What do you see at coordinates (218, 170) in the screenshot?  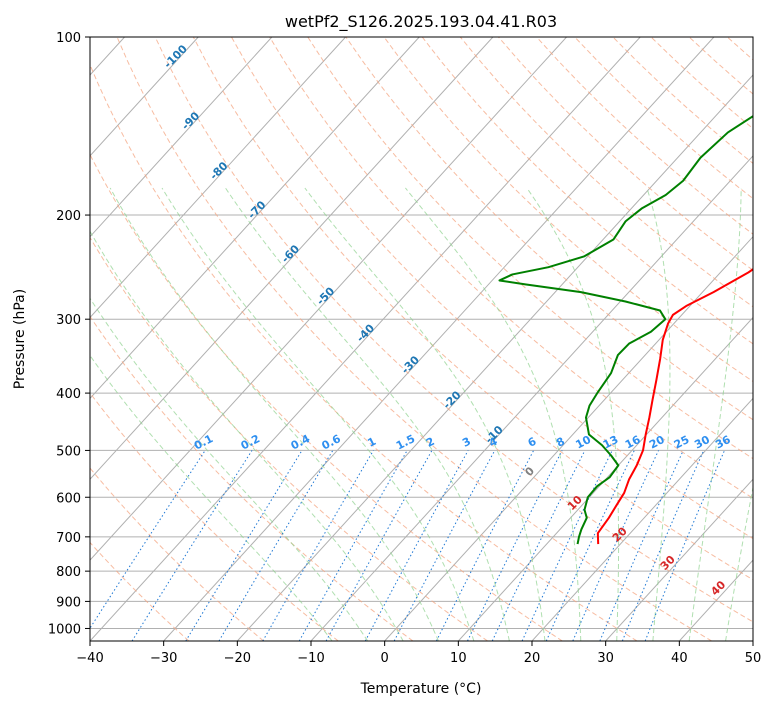 I see `dry-adiabat-label: -80` at bounding box center [218, 170].